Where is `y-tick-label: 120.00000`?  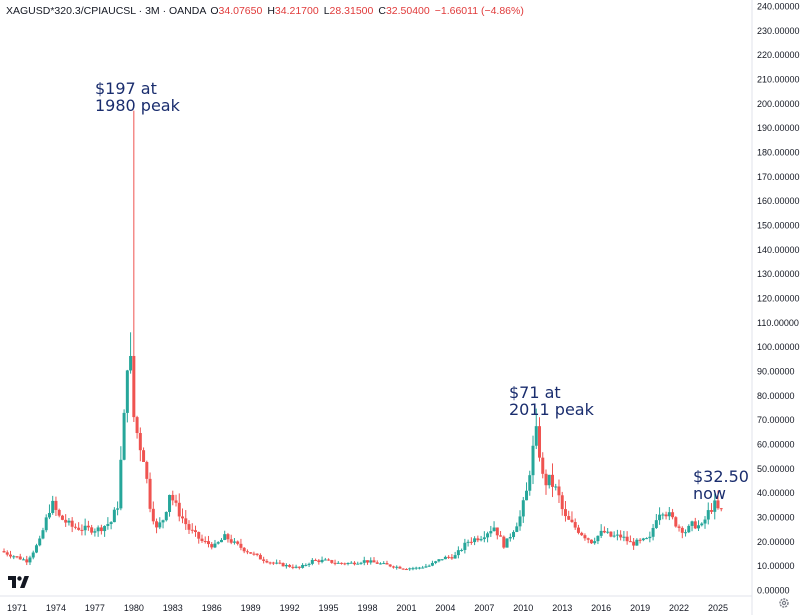 y-tick-label: 120.00000 is located at coordinates (778, 299).